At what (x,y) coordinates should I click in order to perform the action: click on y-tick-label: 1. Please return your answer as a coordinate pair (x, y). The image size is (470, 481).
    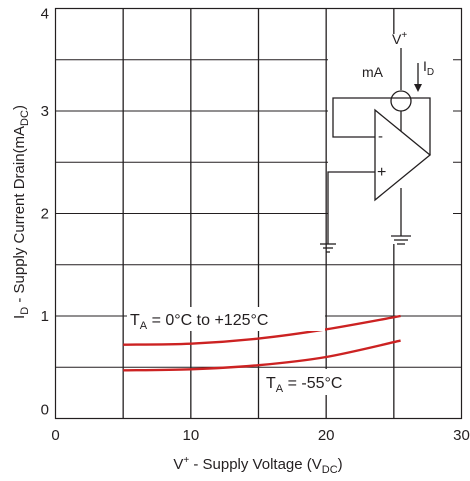
    Looking at the image, I should click on (45, 316).